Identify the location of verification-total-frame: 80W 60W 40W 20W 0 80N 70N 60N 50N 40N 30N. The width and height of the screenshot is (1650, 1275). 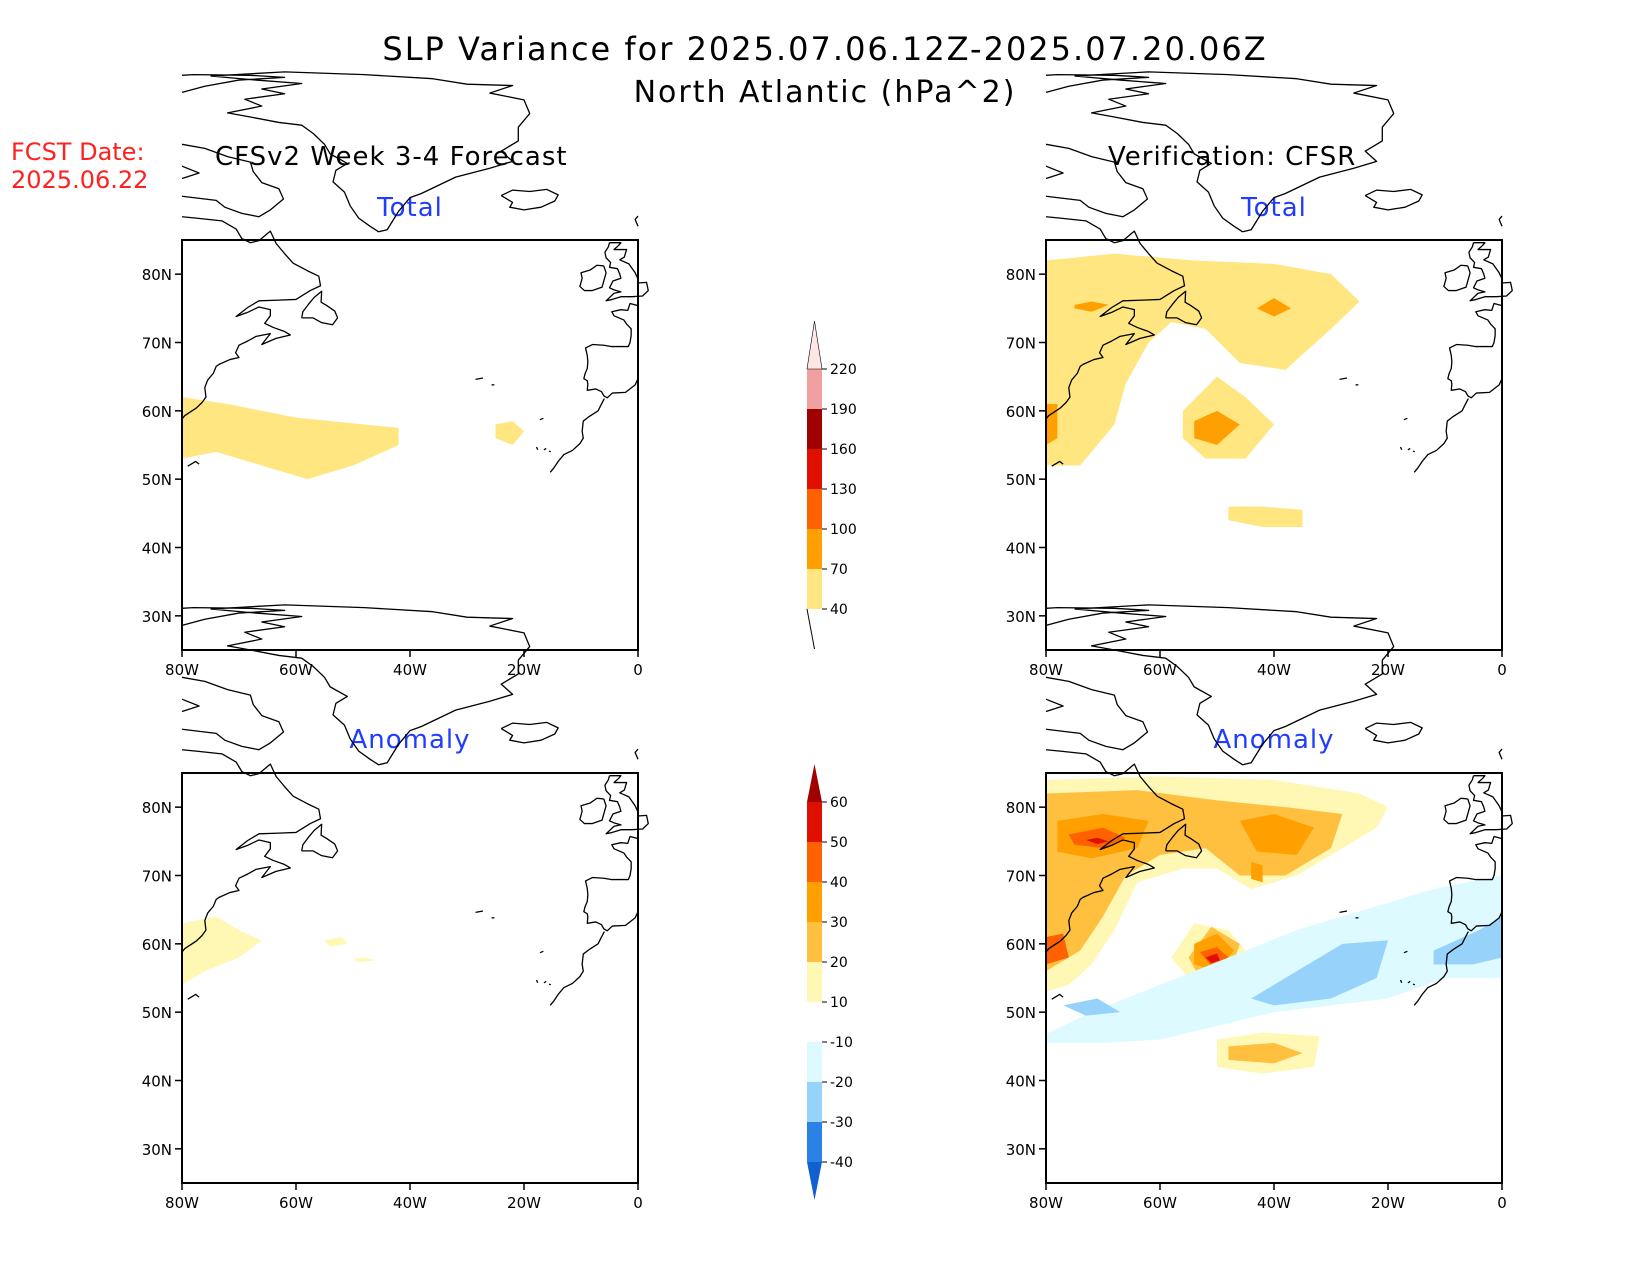
(1256, 459).